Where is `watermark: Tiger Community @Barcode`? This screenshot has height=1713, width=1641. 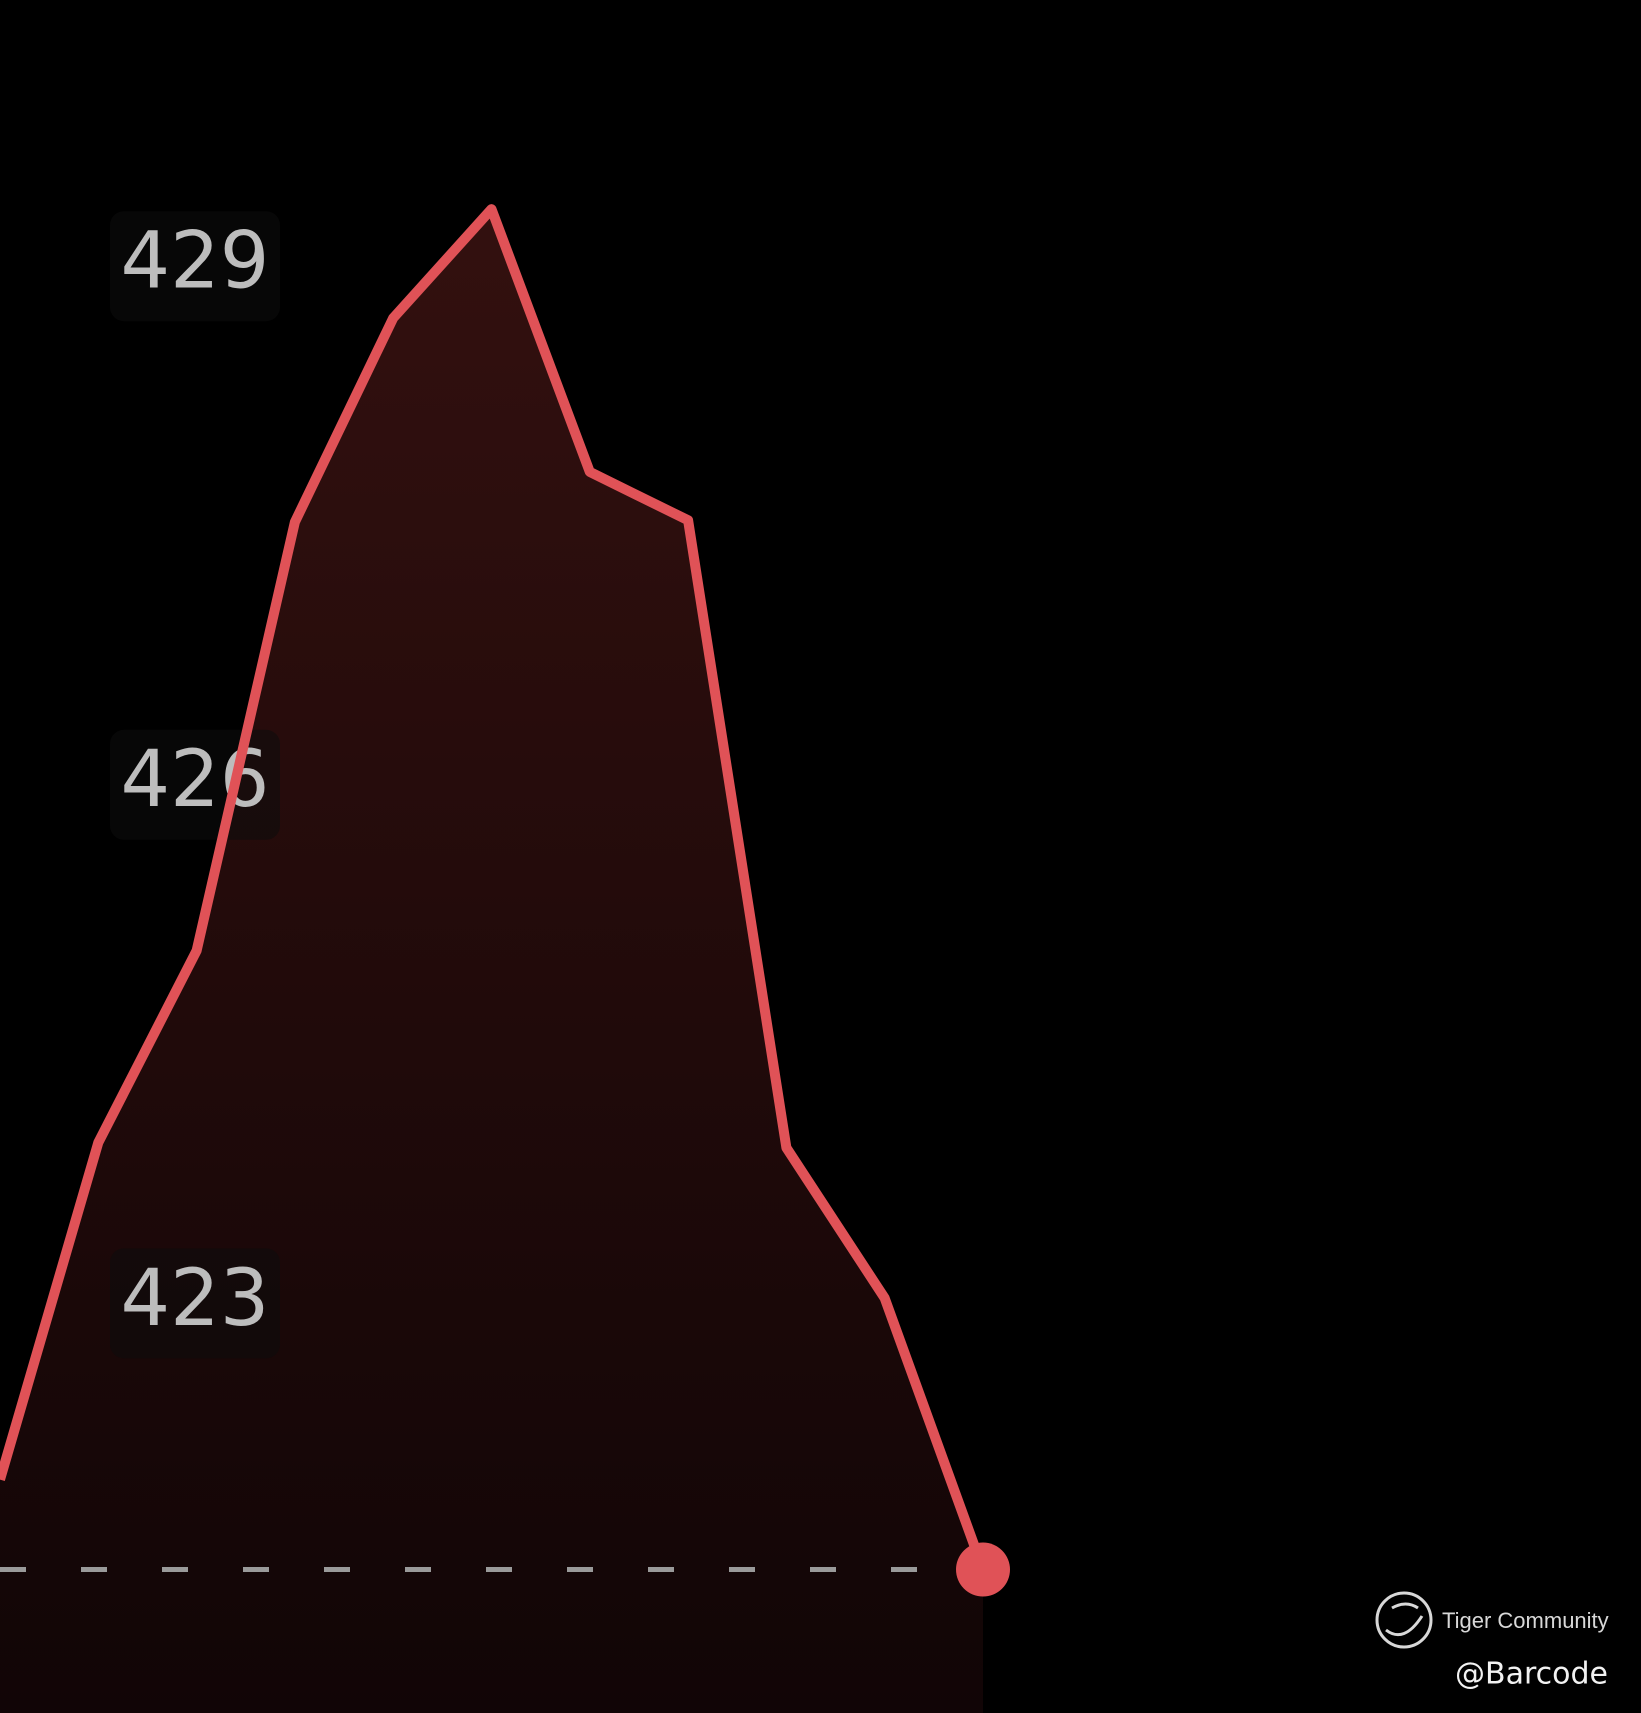 watermark: Tiger Community @Barcode is located at coordinates (1492, 1641).